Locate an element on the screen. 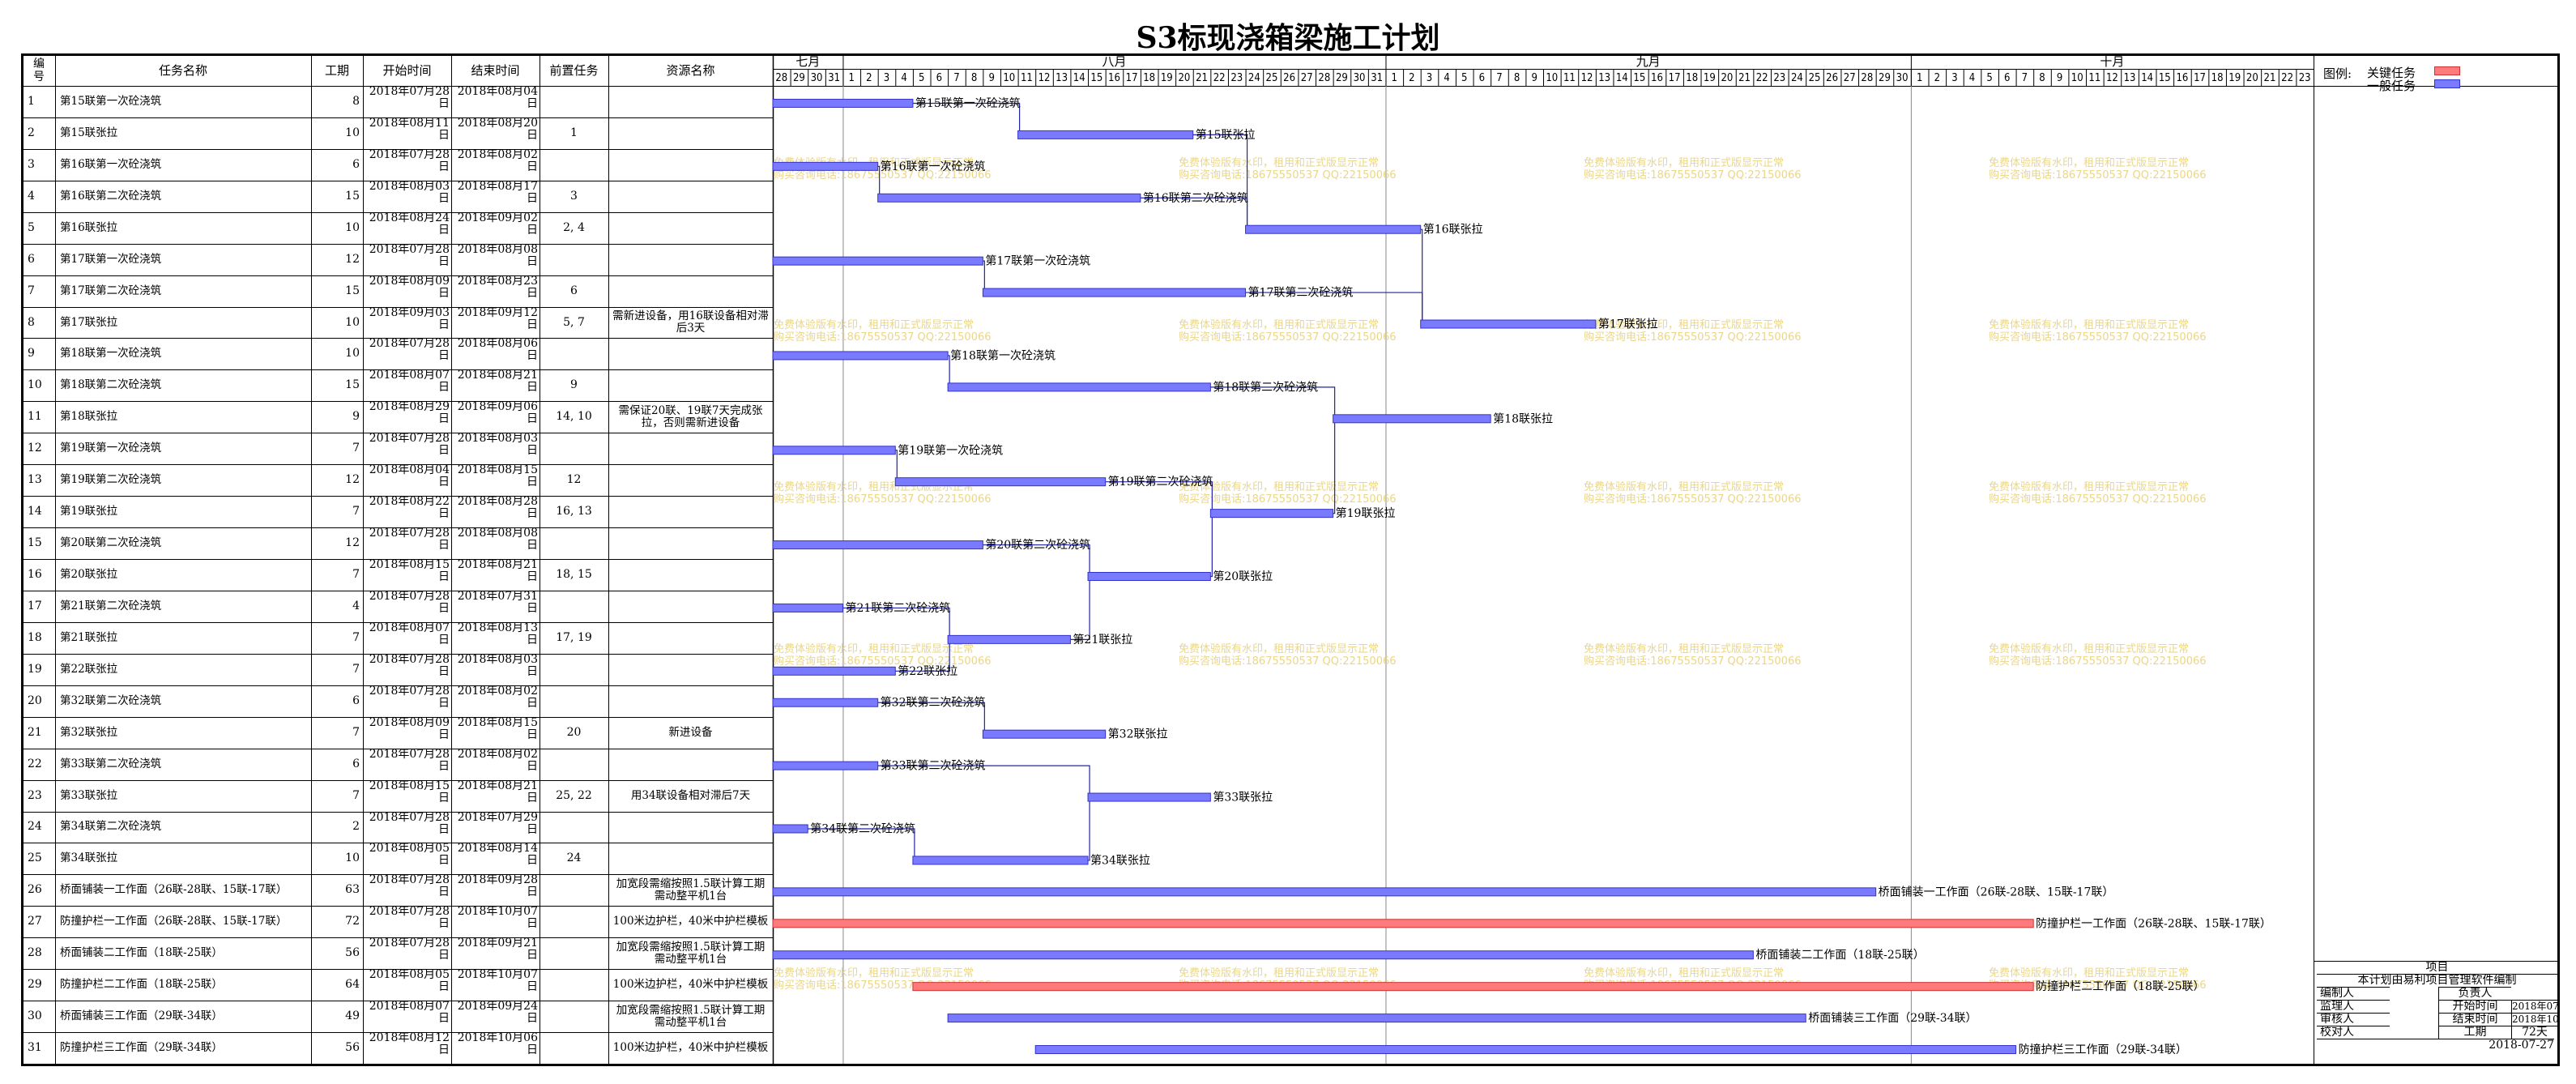  day-tick-label: 29 is located at coordinates (1342, 78).